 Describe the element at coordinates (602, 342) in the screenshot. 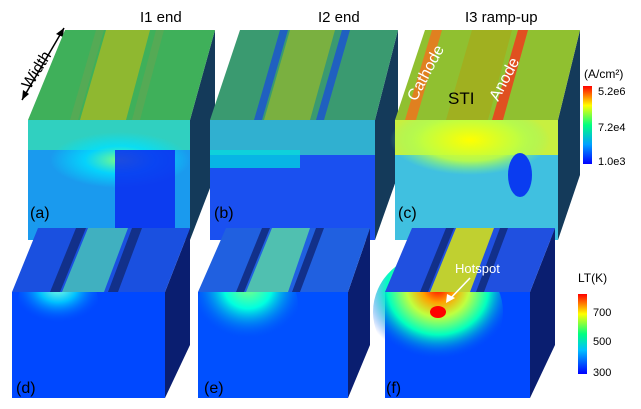

I see `temperature-tick-2: 500` at that location.